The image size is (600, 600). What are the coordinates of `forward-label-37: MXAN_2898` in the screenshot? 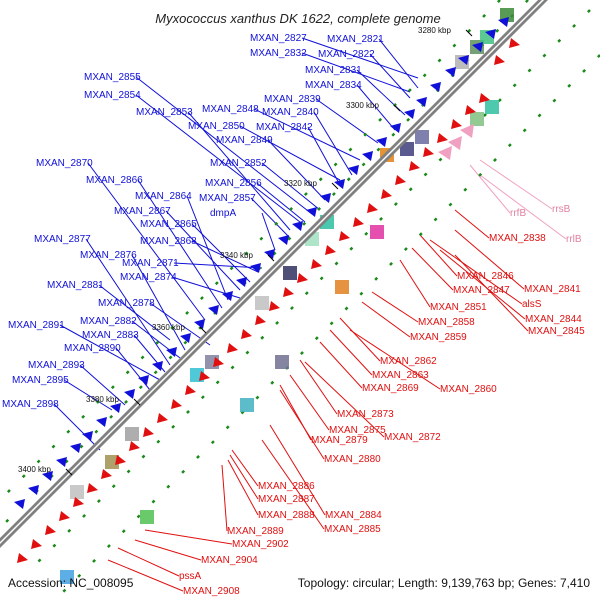 It's located at (30, 404).